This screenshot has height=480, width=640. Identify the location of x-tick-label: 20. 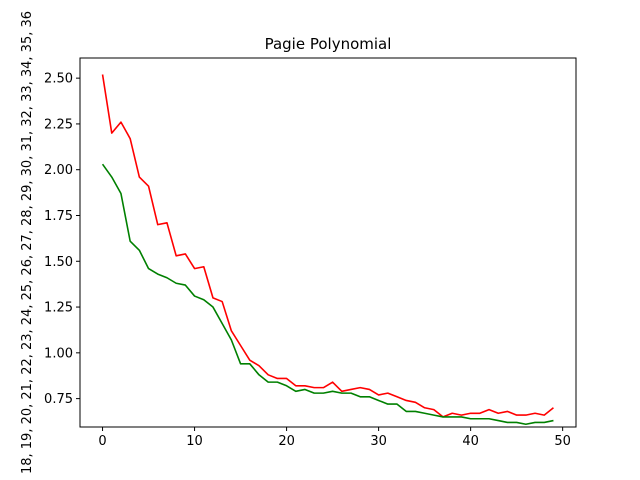
(286, 441).